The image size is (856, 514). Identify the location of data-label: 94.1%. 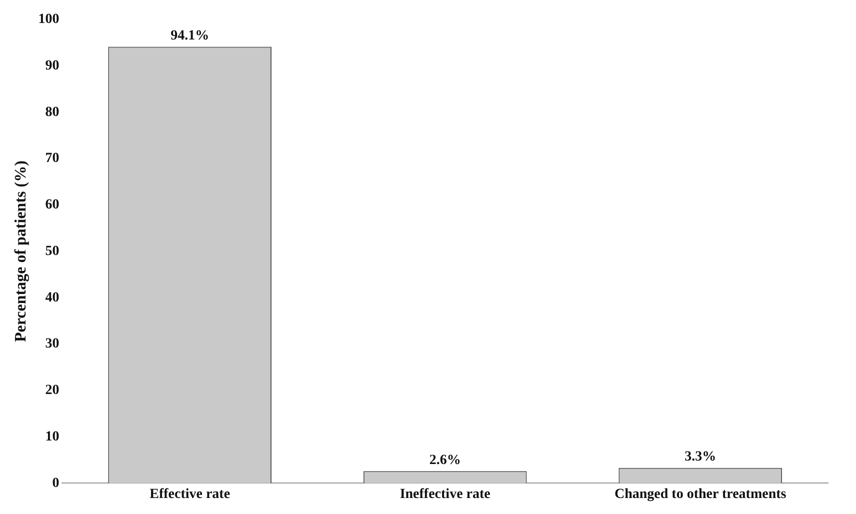
(190, 36).